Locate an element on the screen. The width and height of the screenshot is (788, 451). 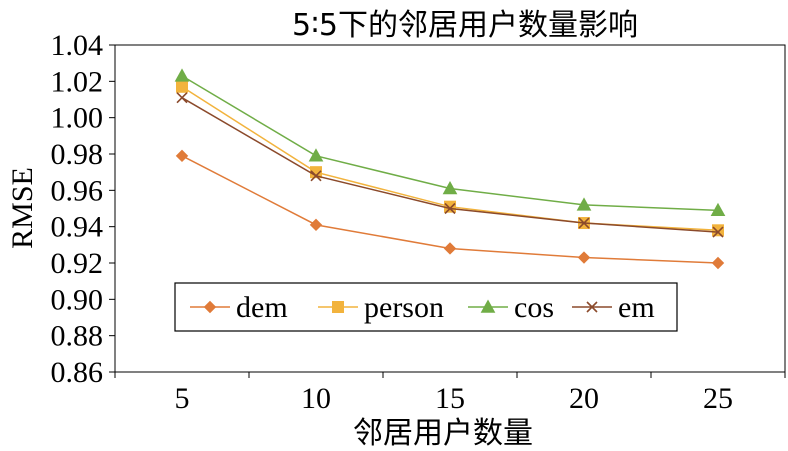
y-tick-label: 0.92 is located at coordinates (77, 263).